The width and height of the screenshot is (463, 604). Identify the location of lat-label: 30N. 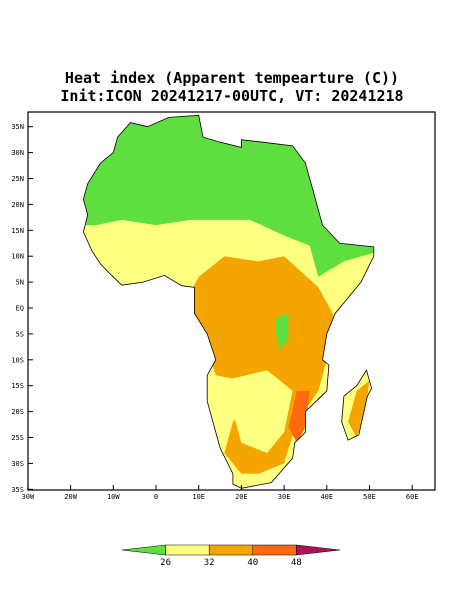
(17, 153).